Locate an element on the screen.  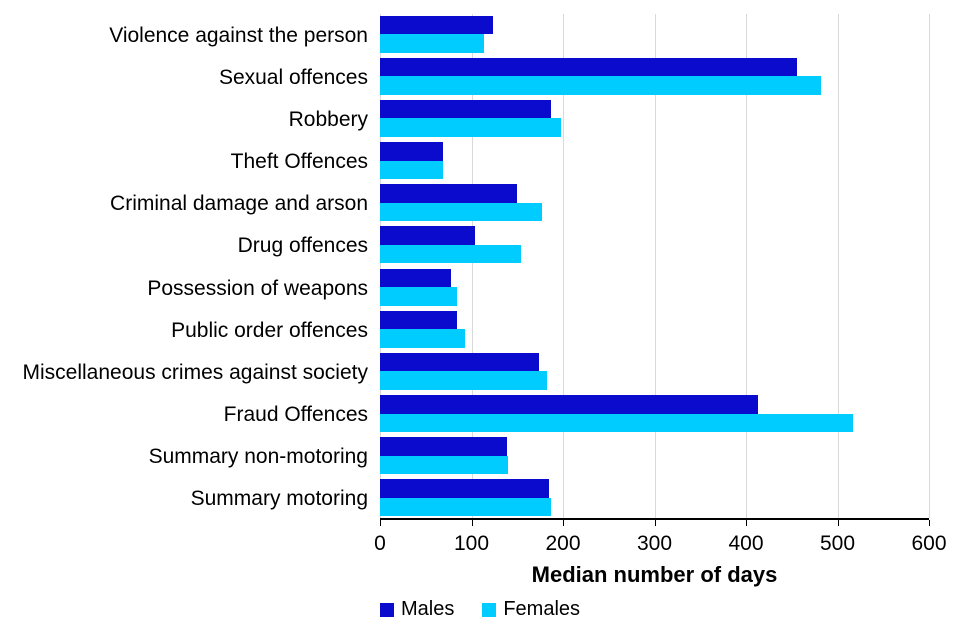
legend: Males Females is located at coordinates (480, 609).